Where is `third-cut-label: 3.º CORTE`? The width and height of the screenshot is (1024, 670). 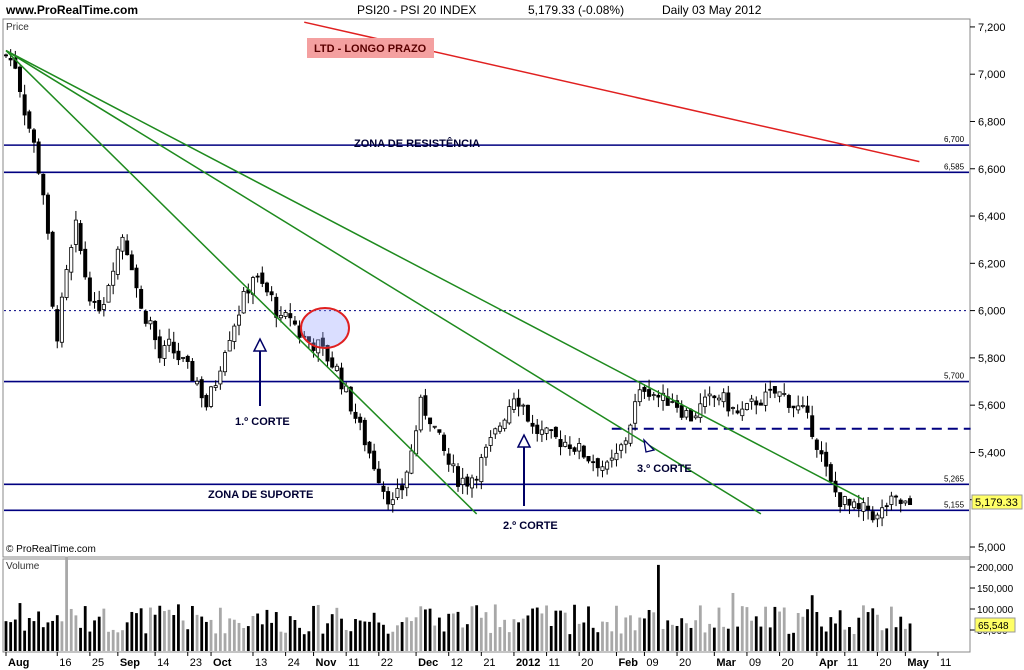 third-cut-label: 3.º CORTE is located at coordinates (664, 469).